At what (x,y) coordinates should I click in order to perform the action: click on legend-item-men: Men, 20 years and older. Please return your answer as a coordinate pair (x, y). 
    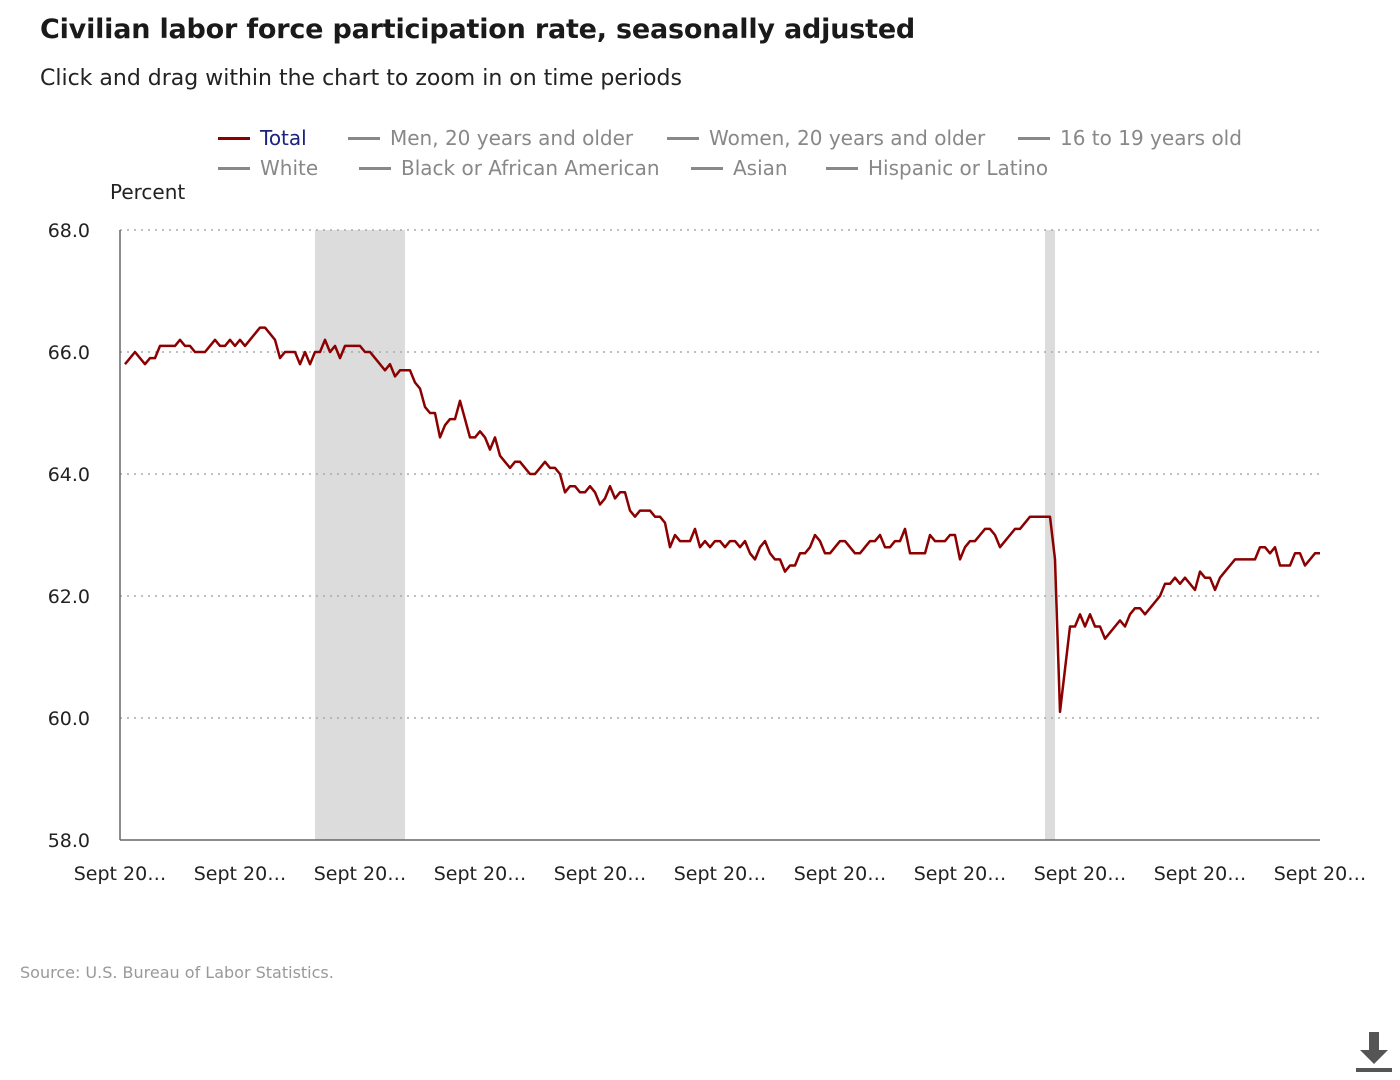
    Looking at the image, I should click on (490, 138).